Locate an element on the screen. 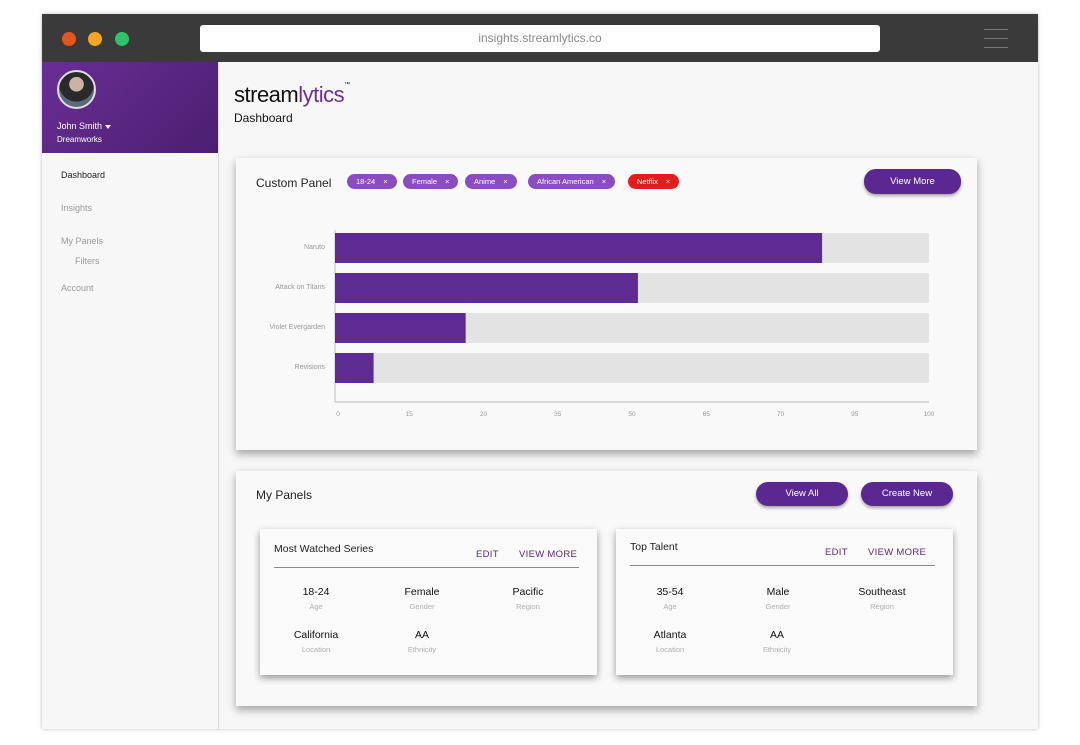 The height and width of the screenshot is (745, 1080). avatar is located at coordinates (76, 89).